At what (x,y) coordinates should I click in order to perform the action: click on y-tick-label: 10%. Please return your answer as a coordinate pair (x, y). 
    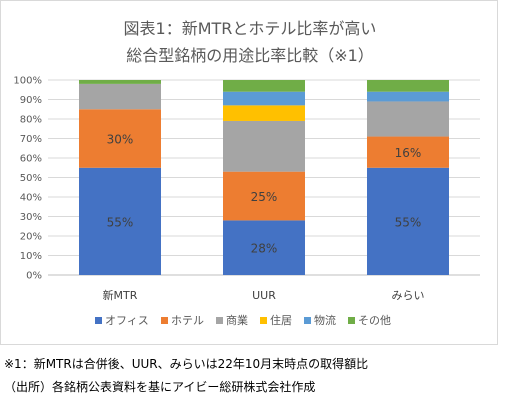
    Looking at the image, I should click on (31, 256).